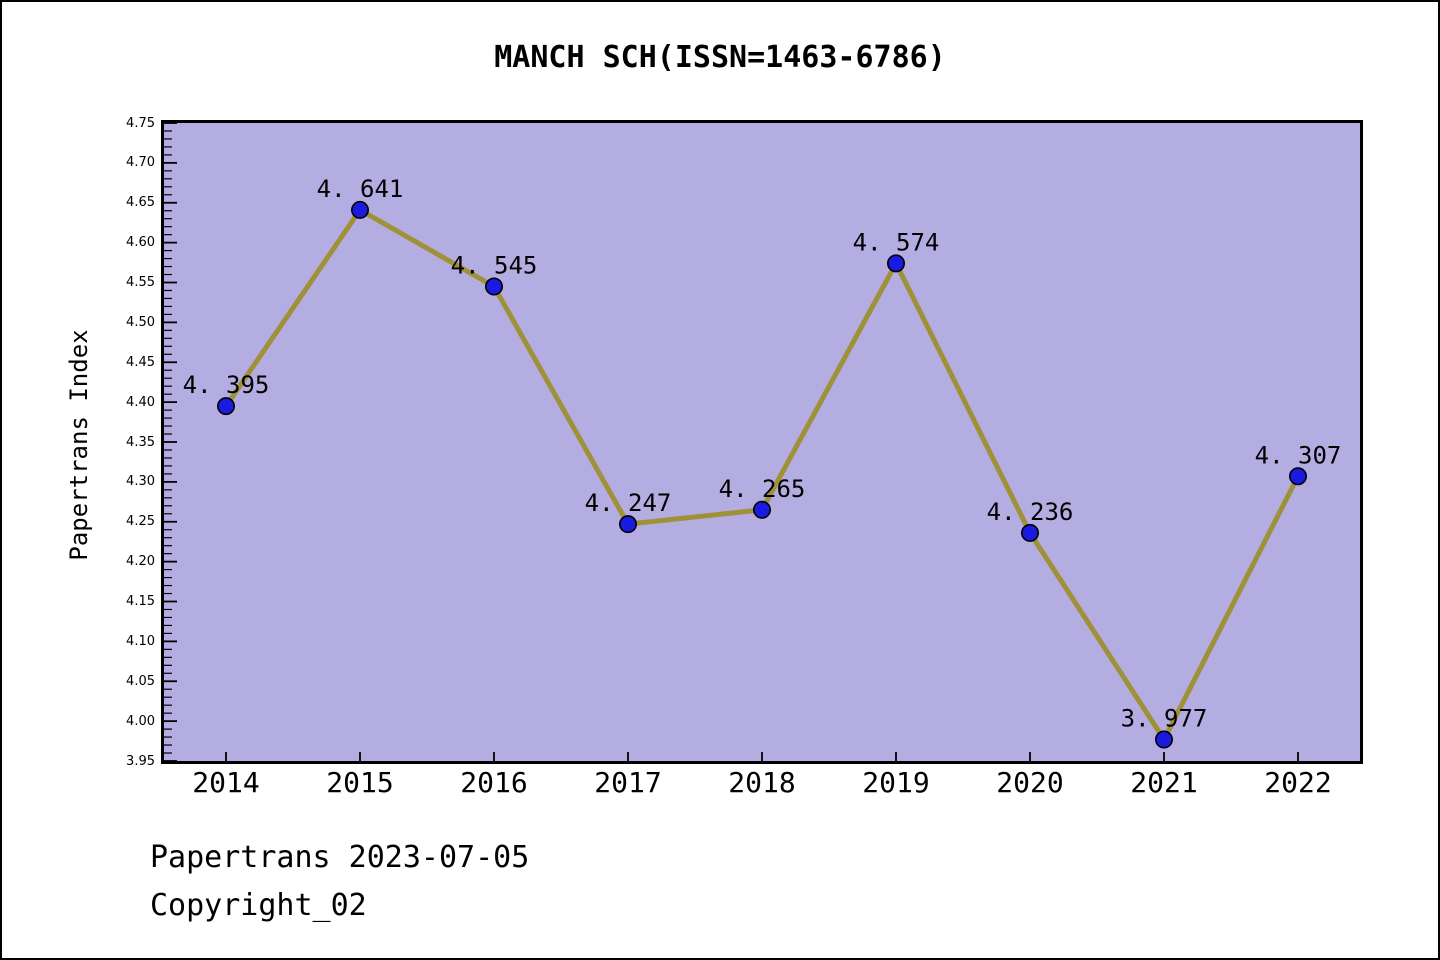  Describe the element at coordinates (140, 243) in the screenshot. I see `y-tick-label: 4.60` at that location.